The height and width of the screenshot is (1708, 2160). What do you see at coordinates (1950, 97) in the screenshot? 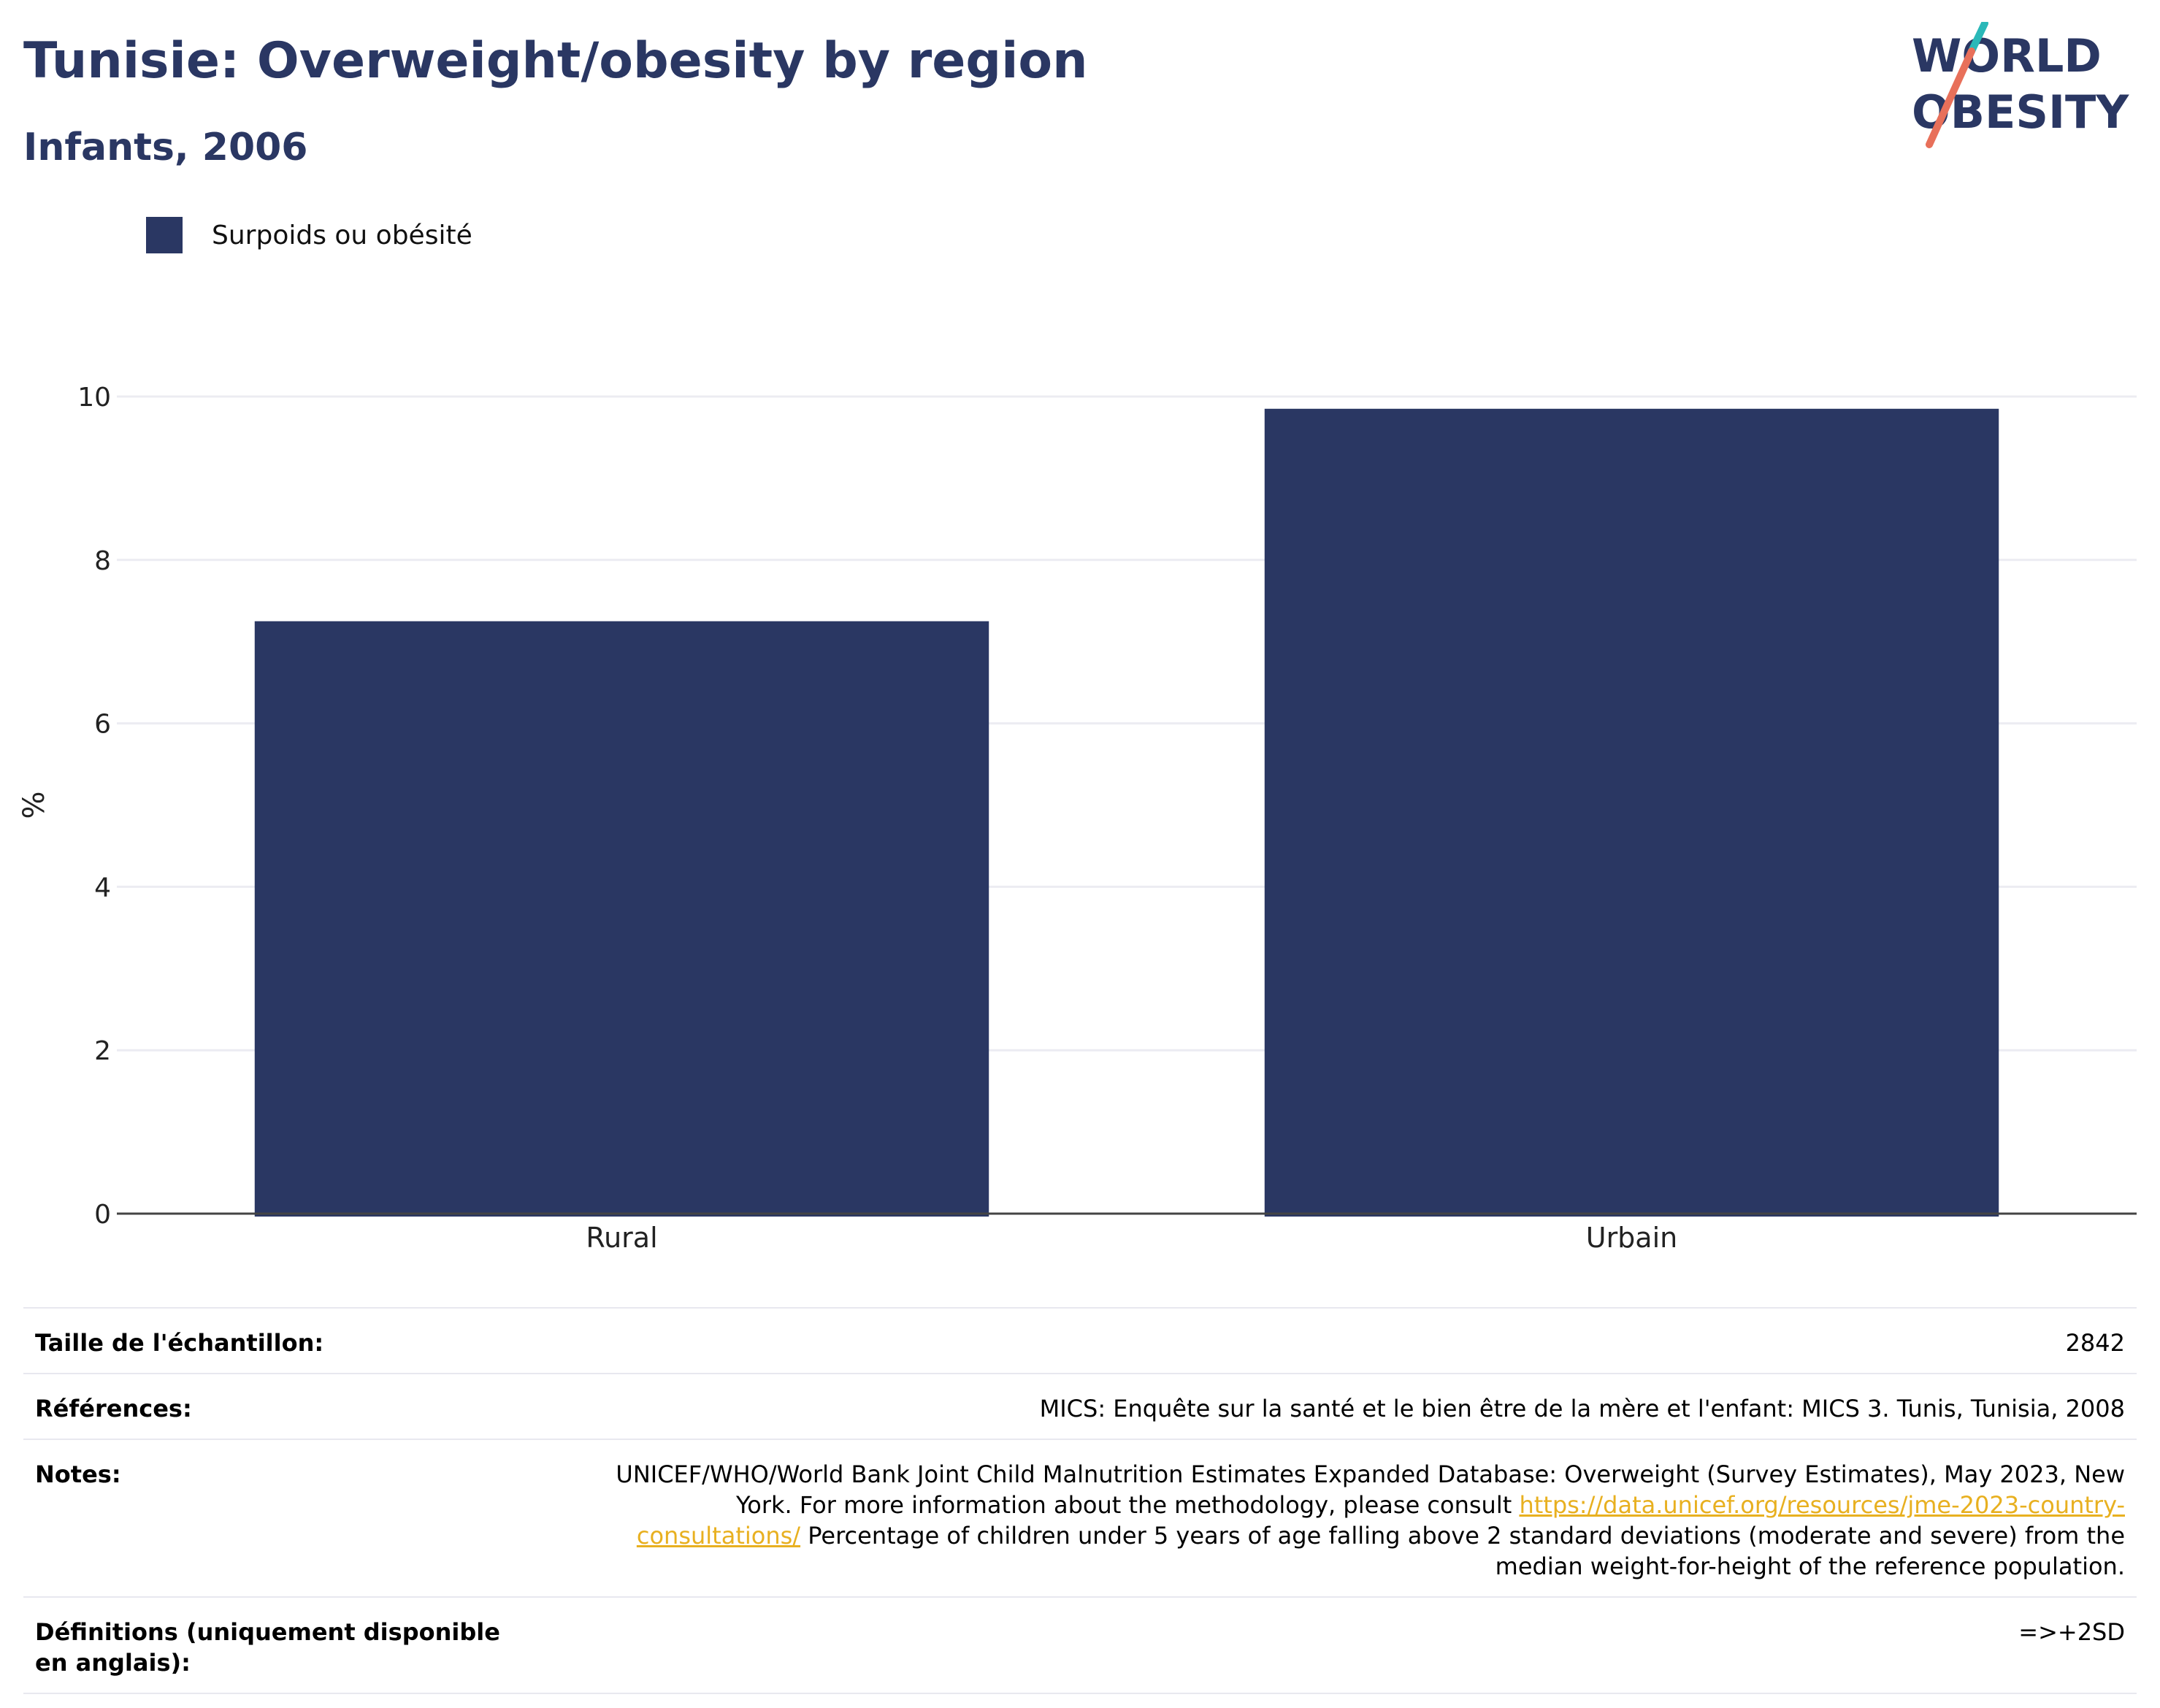
I see `logo-slash-coral` at bounding box center [1950, 97].